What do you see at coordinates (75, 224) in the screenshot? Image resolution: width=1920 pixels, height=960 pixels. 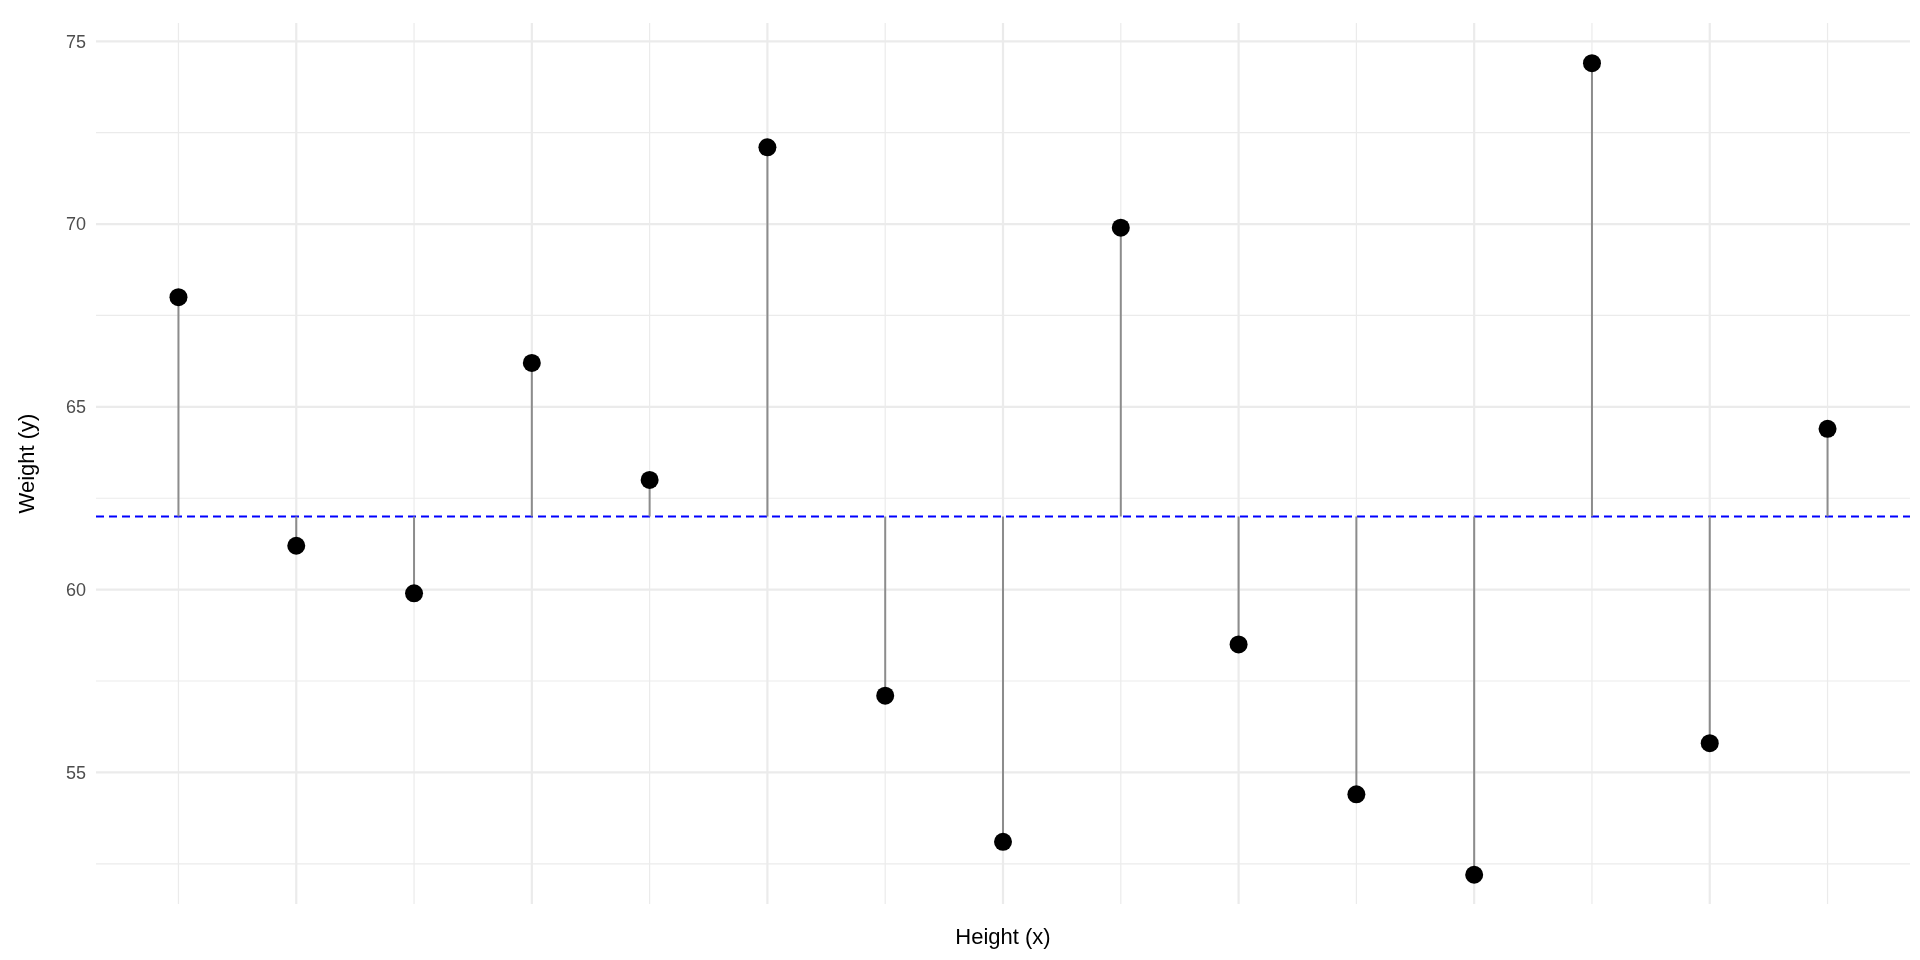 I see `y-tick-label: 70` at bounding box center [75, 224].